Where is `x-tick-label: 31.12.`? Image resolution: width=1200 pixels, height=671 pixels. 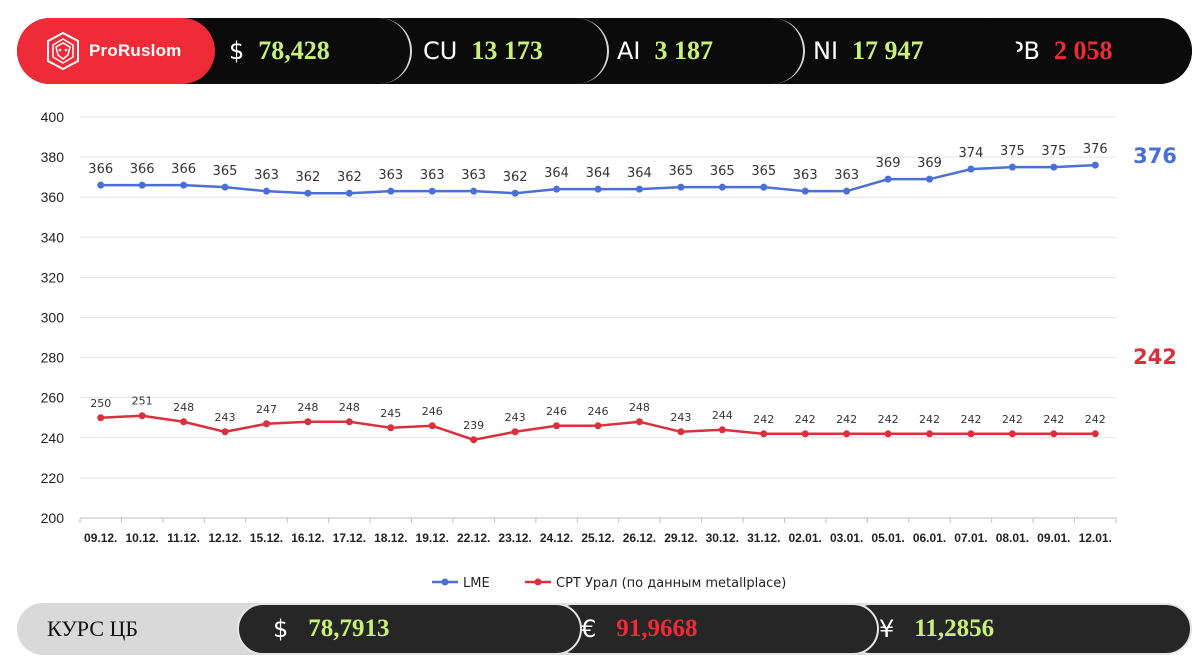 x-tick-label: 31.12. is located at coordinates (763, 538).